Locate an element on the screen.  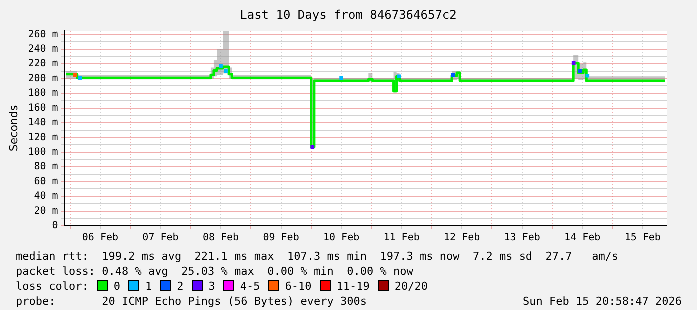
x-tick-label: 11 Feb is located at coordinates (402, 238).